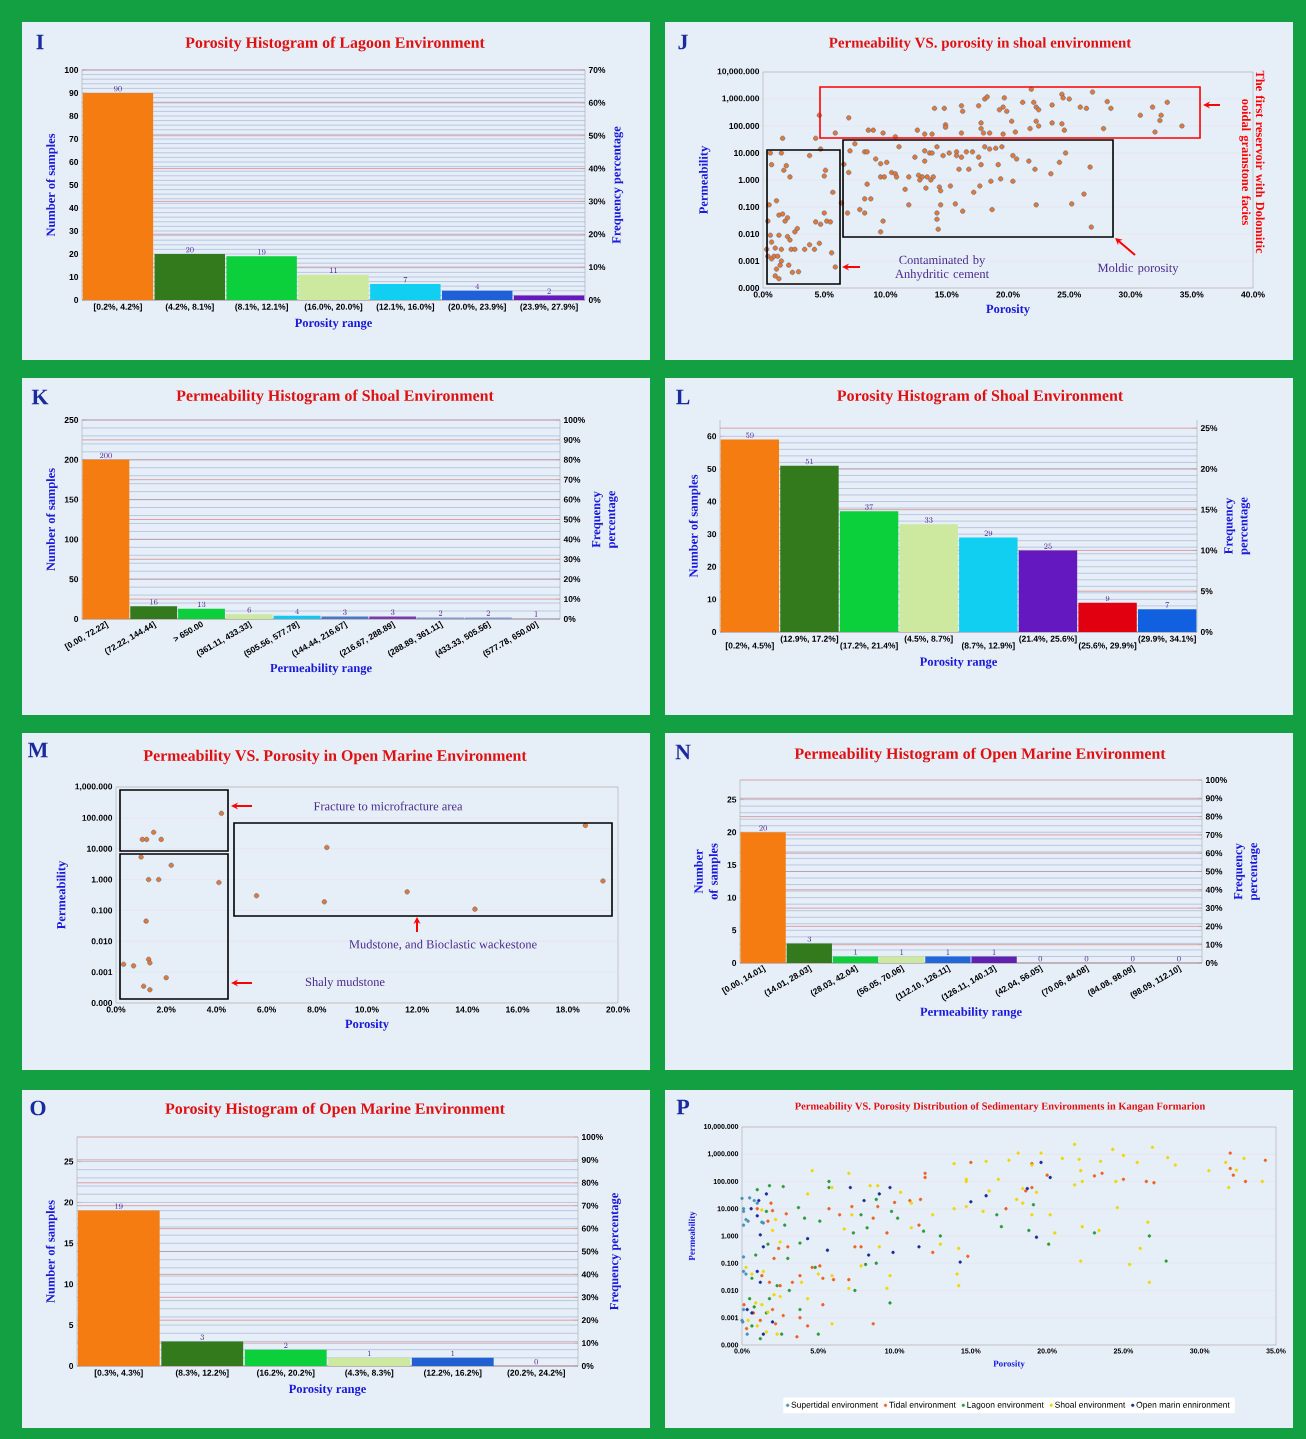  I want to click on y-tick-label: 0.001, so click(102, 972).